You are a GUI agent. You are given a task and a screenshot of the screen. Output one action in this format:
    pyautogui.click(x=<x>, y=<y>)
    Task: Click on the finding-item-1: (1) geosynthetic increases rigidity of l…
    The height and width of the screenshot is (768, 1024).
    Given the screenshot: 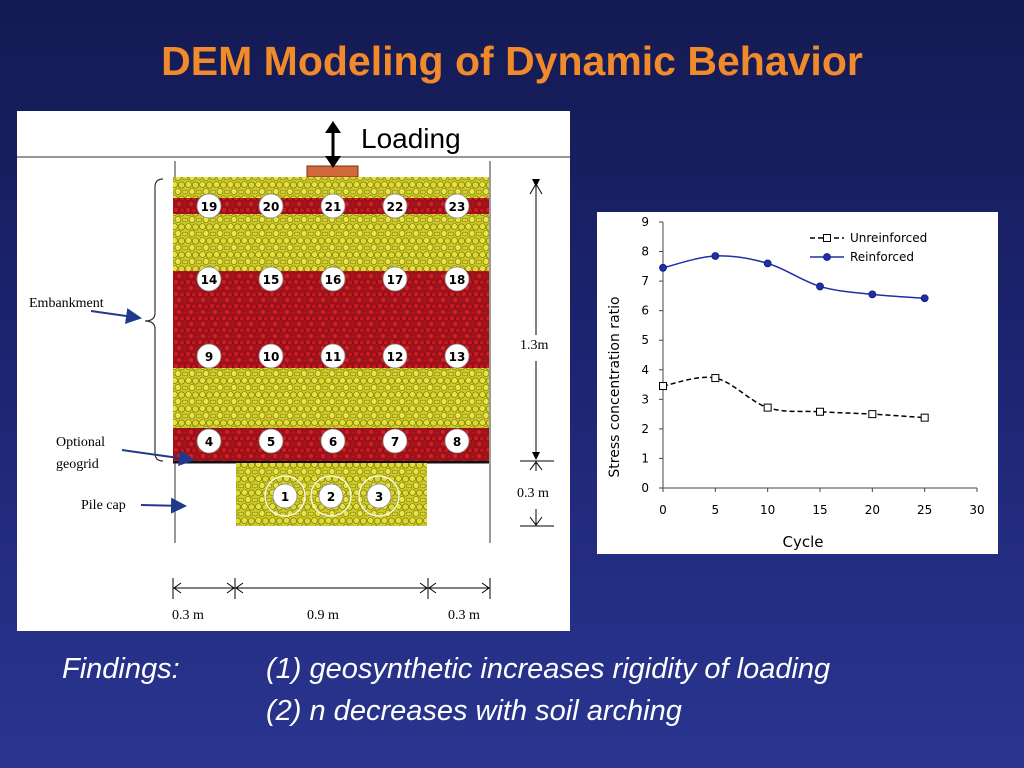 What is the action you would take?
    pyautogui.click(x=548, y=669)
    